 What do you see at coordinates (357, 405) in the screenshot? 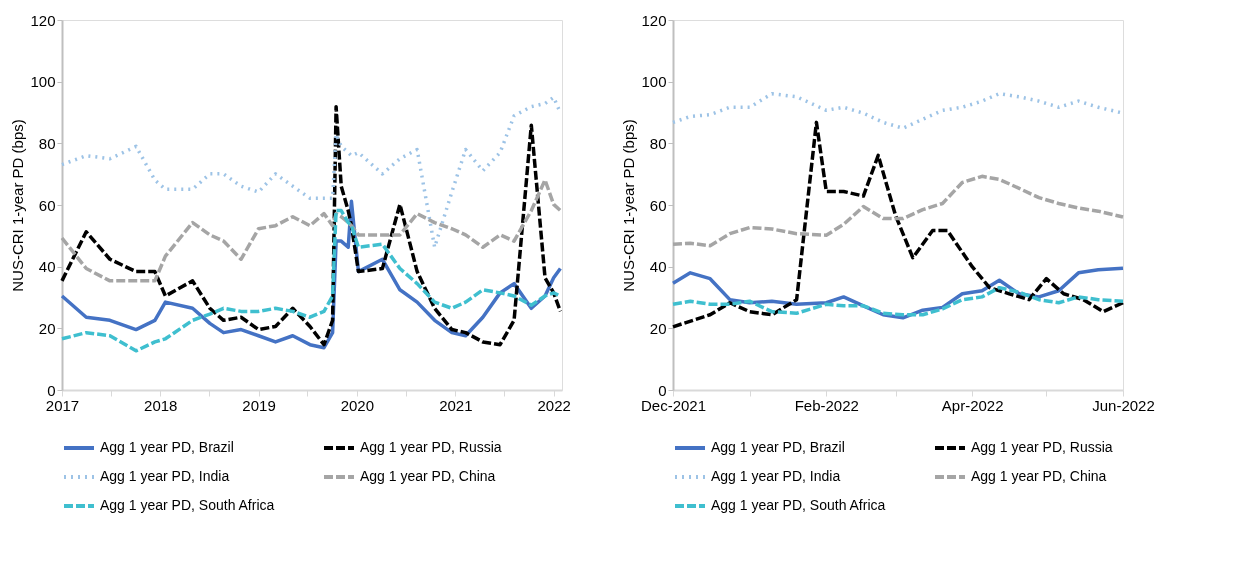
I see `x-tick-label: 2020` at bounding box center [357, 405].